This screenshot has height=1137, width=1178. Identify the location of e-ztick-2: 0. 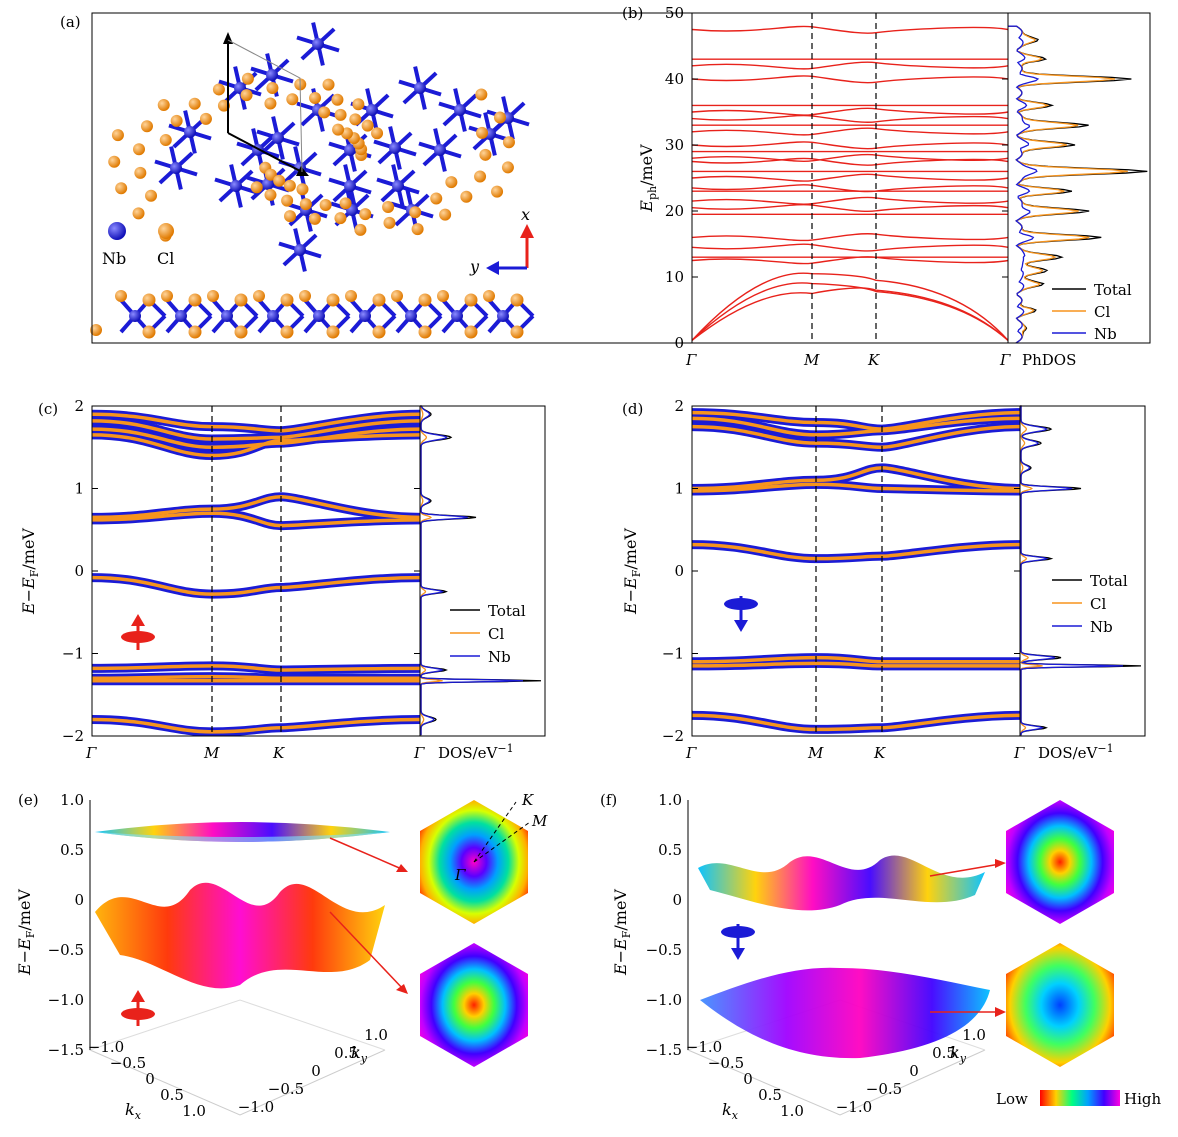
(79, 900).